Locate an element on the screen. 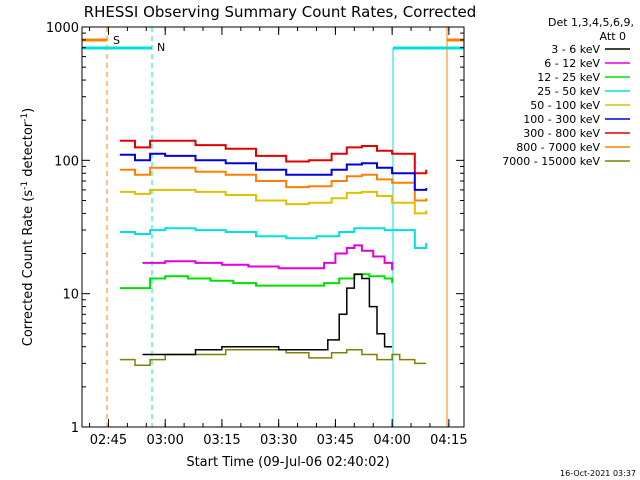 The width and height of the screenshot is (640, 480). x-tick-label: 02:45 is located at coordinates (108, 440).